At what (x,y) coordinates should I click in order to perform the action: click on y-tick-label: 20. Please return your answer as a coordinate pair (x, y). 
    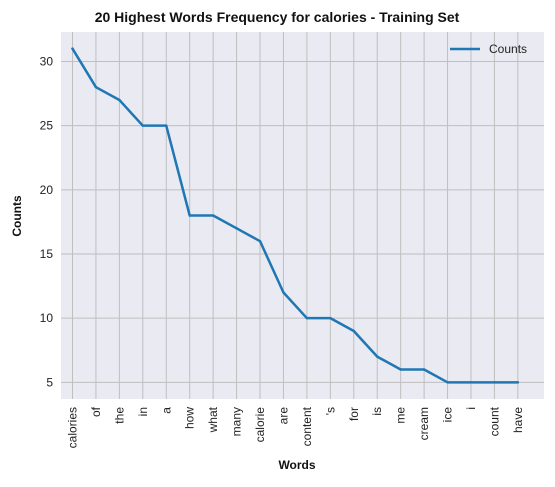
    Looking at the image, I should click on (47, 190).